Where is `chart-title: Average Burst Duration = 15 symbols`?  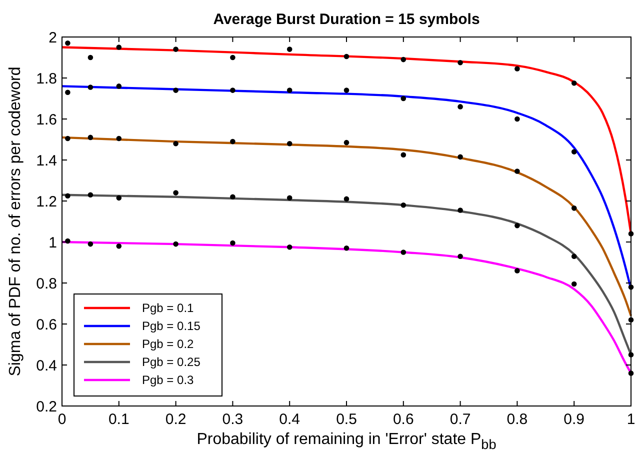
chart-title: Average Burst Duration = 15 symbols is located at coordinates (346, 19).